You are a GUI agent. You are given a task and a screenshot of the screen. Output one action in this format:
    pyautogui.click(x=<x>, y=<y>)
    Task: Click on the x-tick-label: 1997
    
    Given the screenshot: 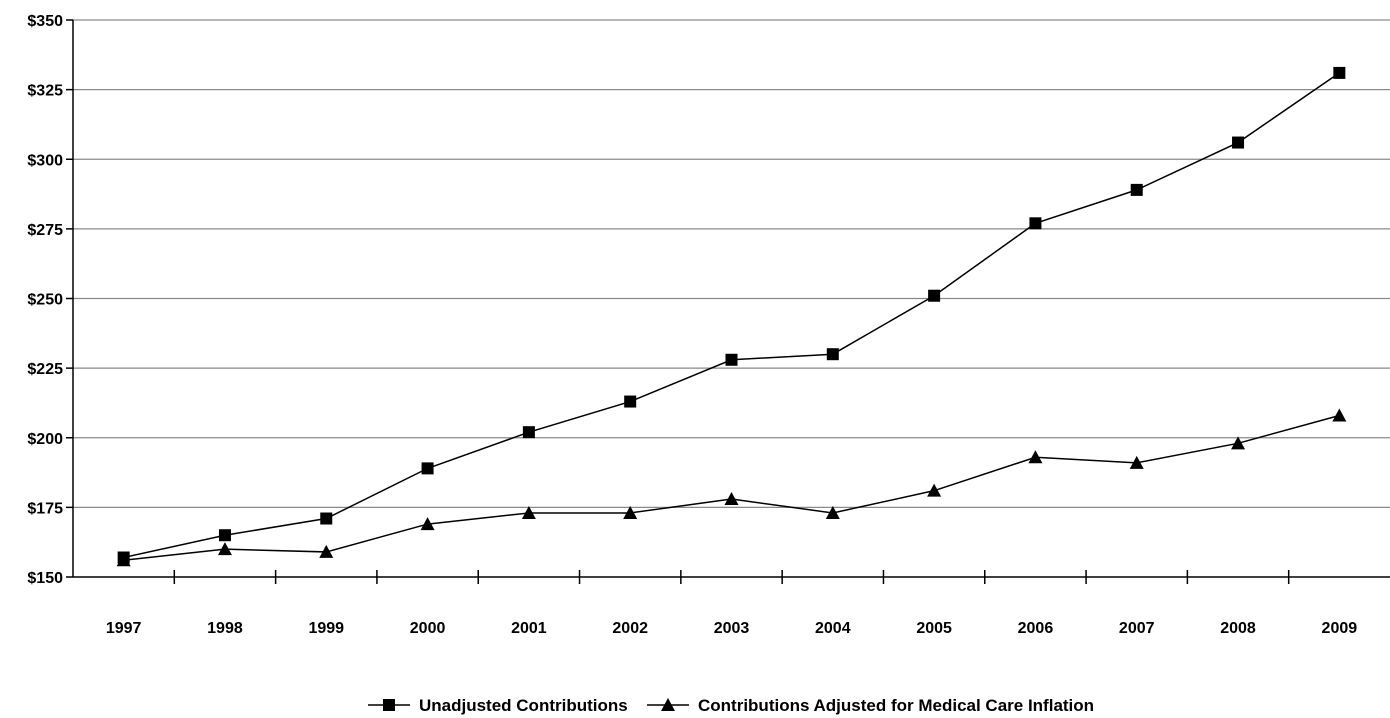 What is the action you would take?
    pyautogui.click(x=124, y=628)
    